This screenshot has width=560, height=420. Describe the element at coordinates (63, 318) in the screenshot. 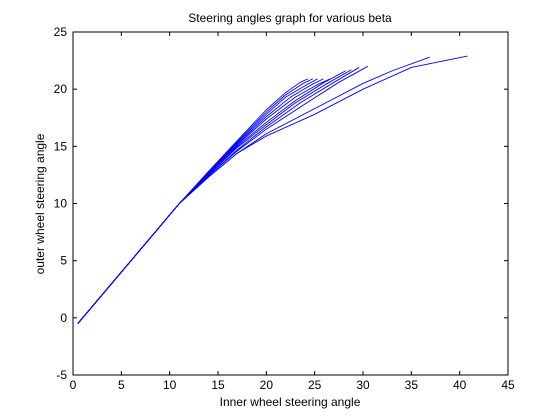

I see `y-tick-label: 0` at that location.